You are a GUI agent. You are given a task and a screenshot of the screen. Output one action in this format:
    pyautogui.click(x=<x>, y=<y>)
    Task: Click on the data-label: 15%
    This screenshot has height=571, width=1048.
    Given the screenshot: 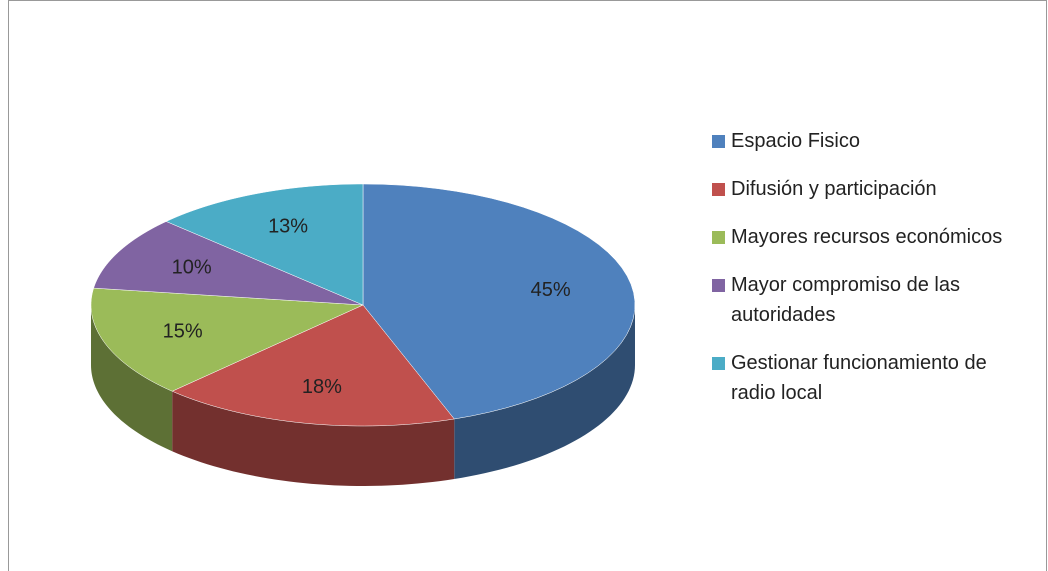 What is the action you would take?
    pyautogui.click(x=183, y=331)
    